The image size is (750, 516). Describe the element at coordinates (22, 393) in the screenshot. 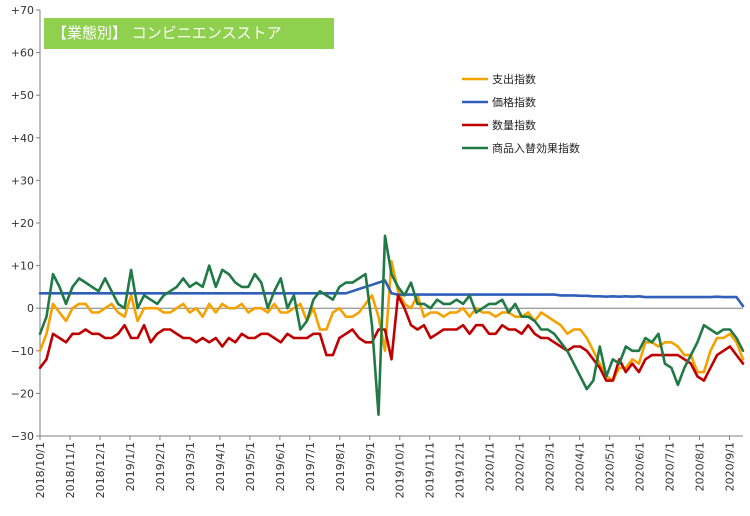

I see `y-tick-label: −20` at that location.